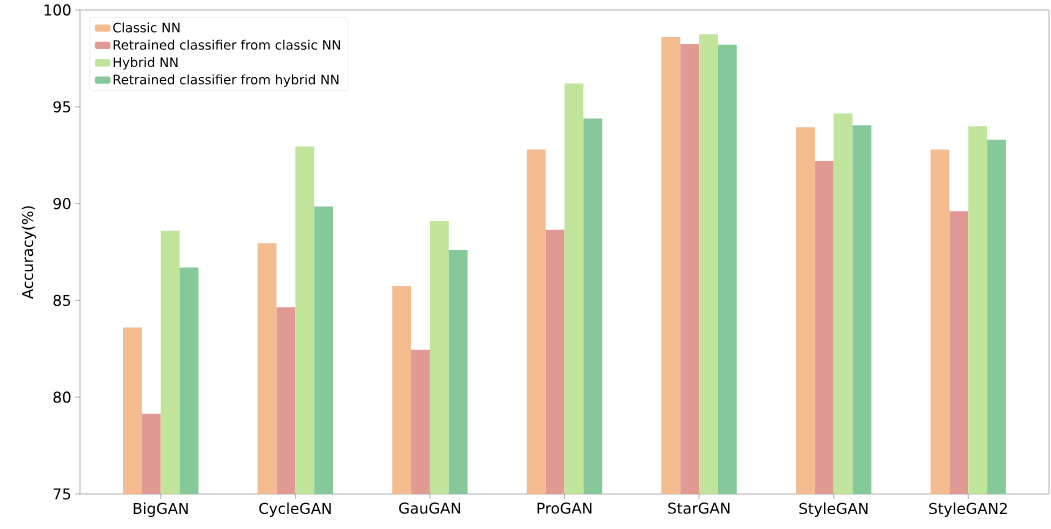 This screenshot has height=529, width=1051. I want to click on x-tick-label: ProGAN, so click(564, 508).